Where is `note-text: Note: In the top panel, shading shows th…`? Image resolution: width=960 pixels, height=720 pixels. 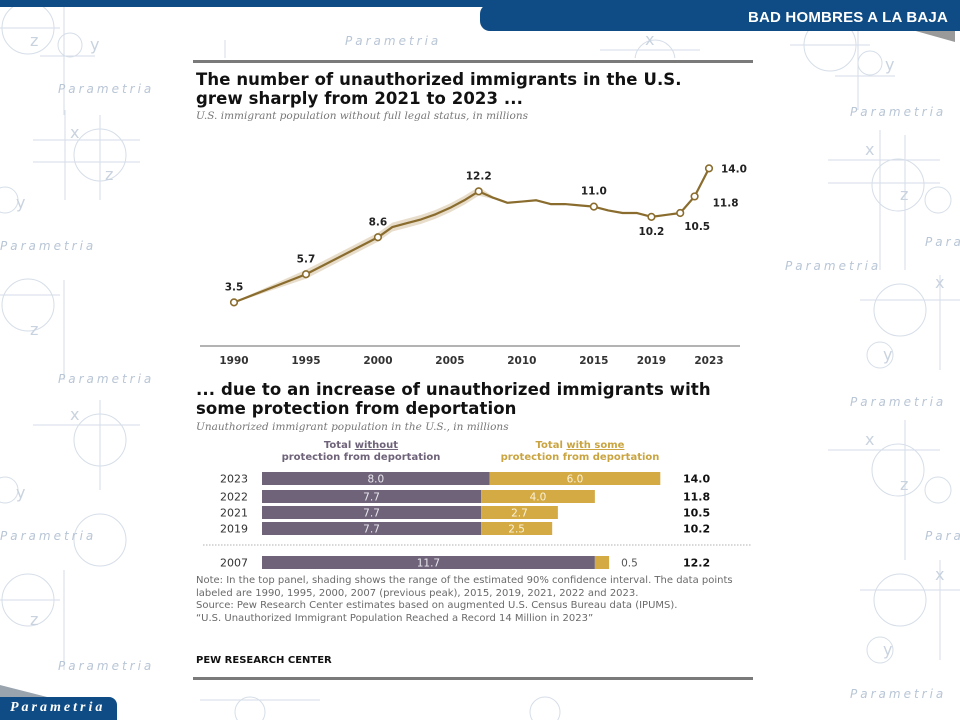 note-text: Note: In the top panel, shading shows th… is located at coordinates (464, 587).